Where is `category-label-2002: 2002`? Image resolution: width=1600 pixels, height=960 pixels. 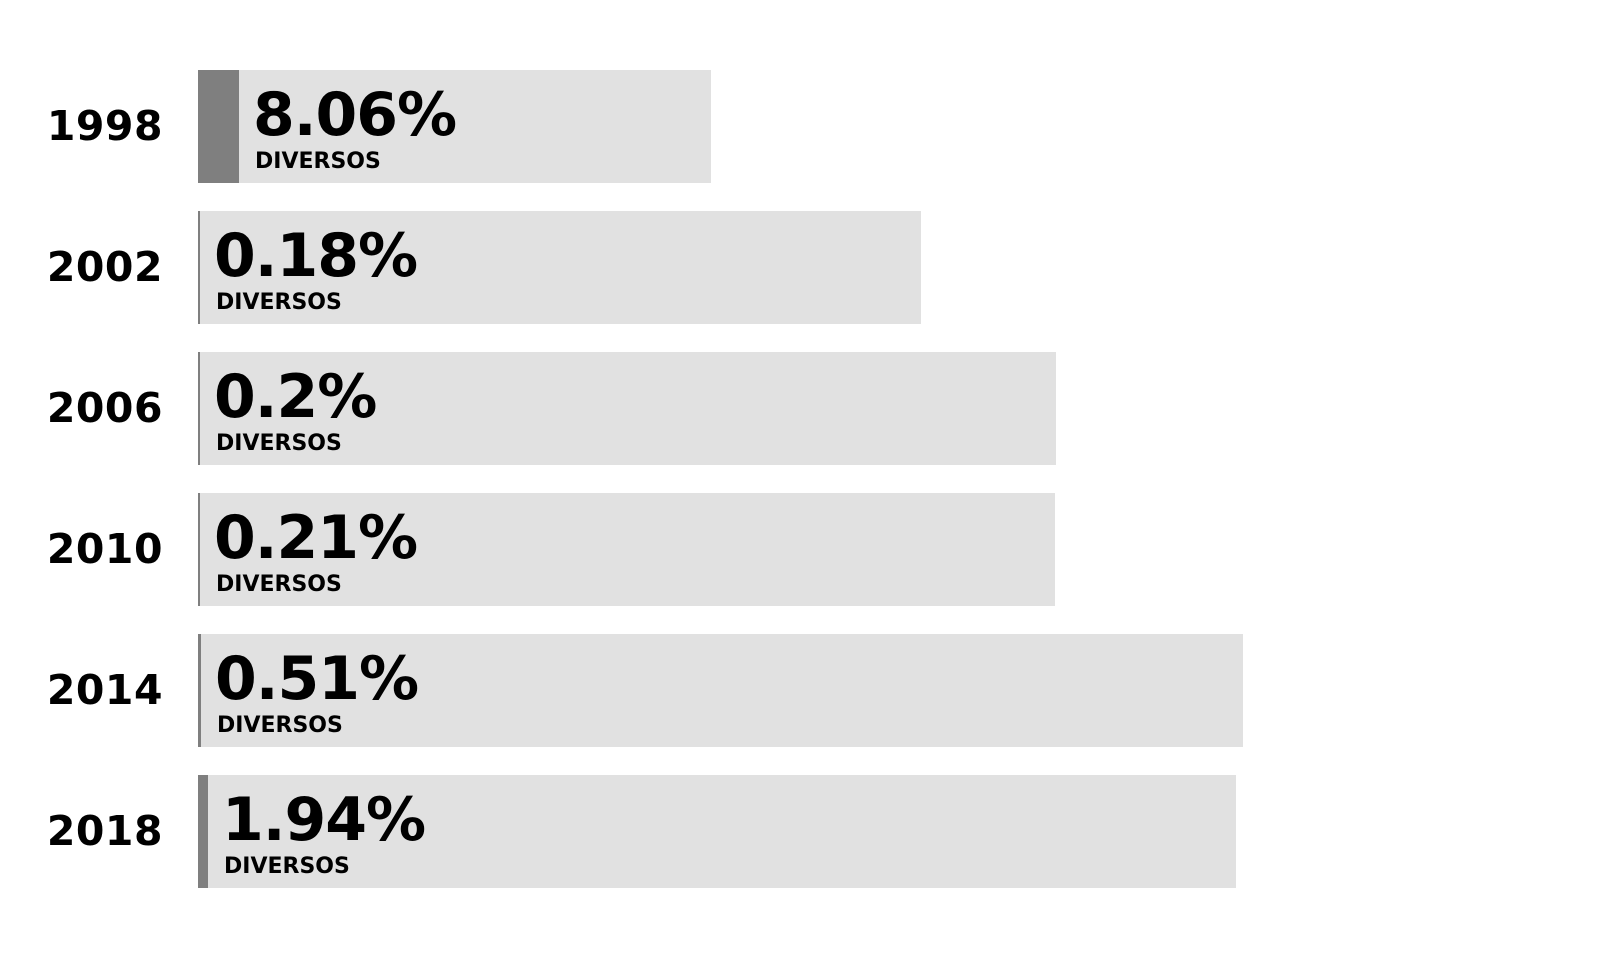 category-label-2002: 2002 is located at coordinates (104, 267).